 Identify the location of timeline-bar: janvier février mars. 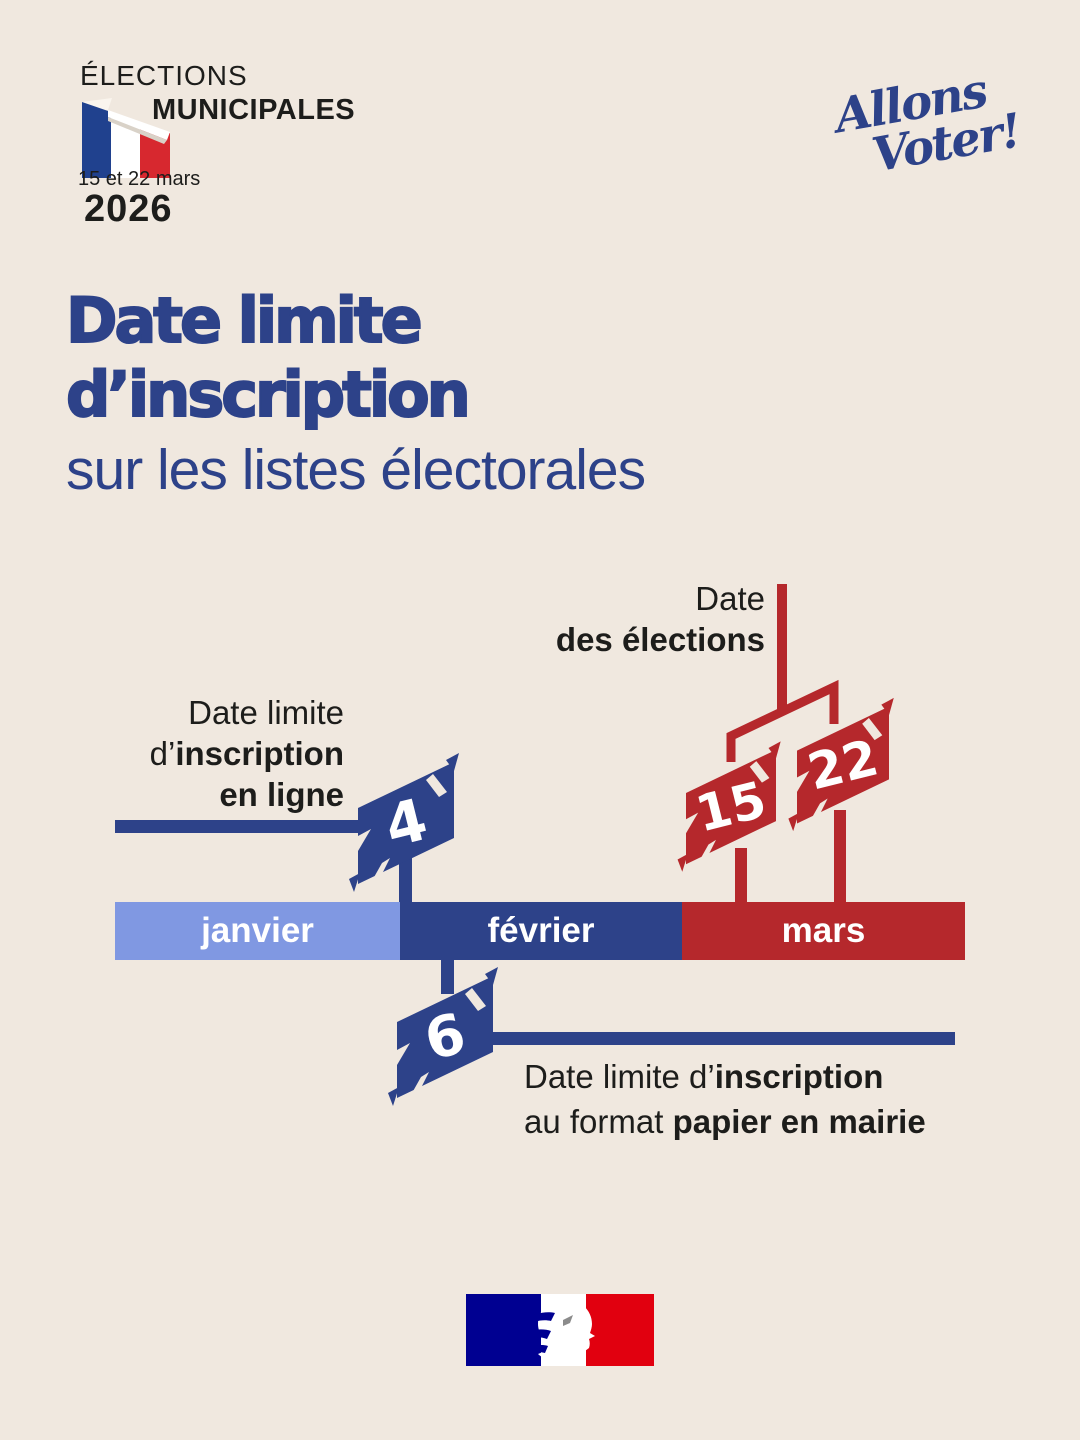
(540, 931).